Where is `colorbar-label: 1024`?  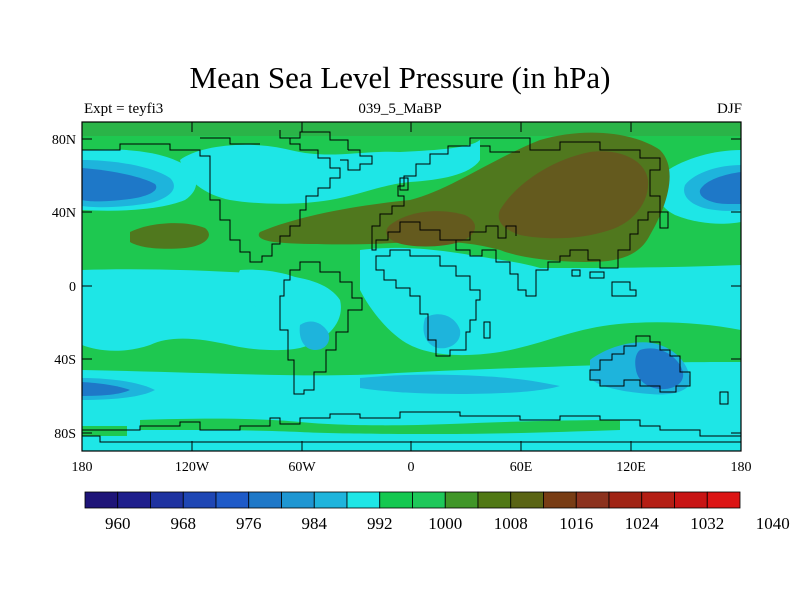
colorbar-label: 1024 is located at coordinates (642, 523).